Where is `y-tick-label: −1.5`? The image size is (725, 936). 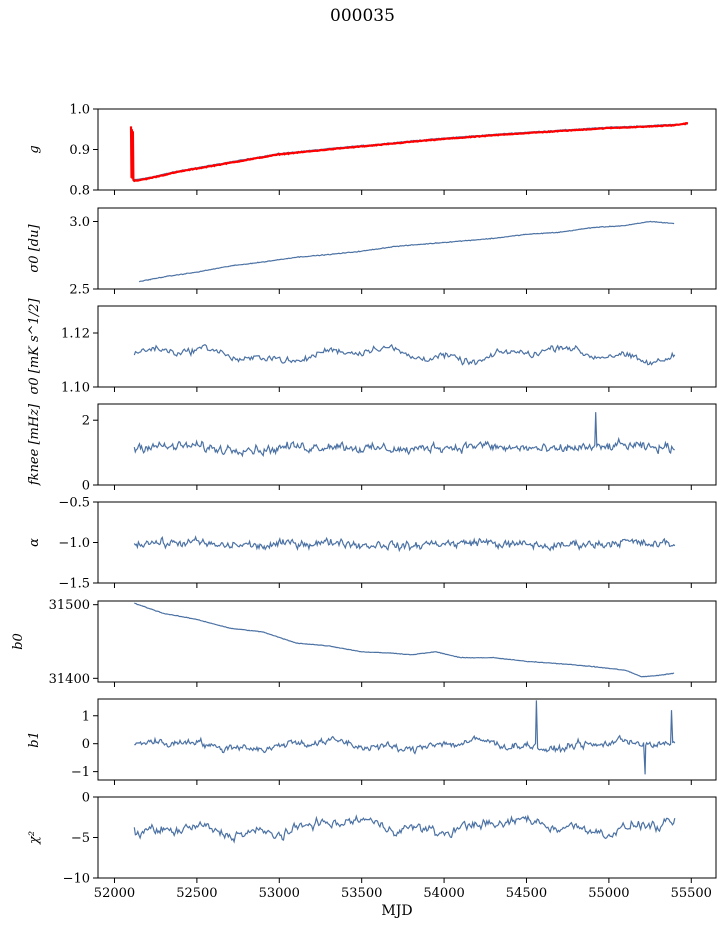 y-tick-label: −1.5 is located at coordinates (74, 584).